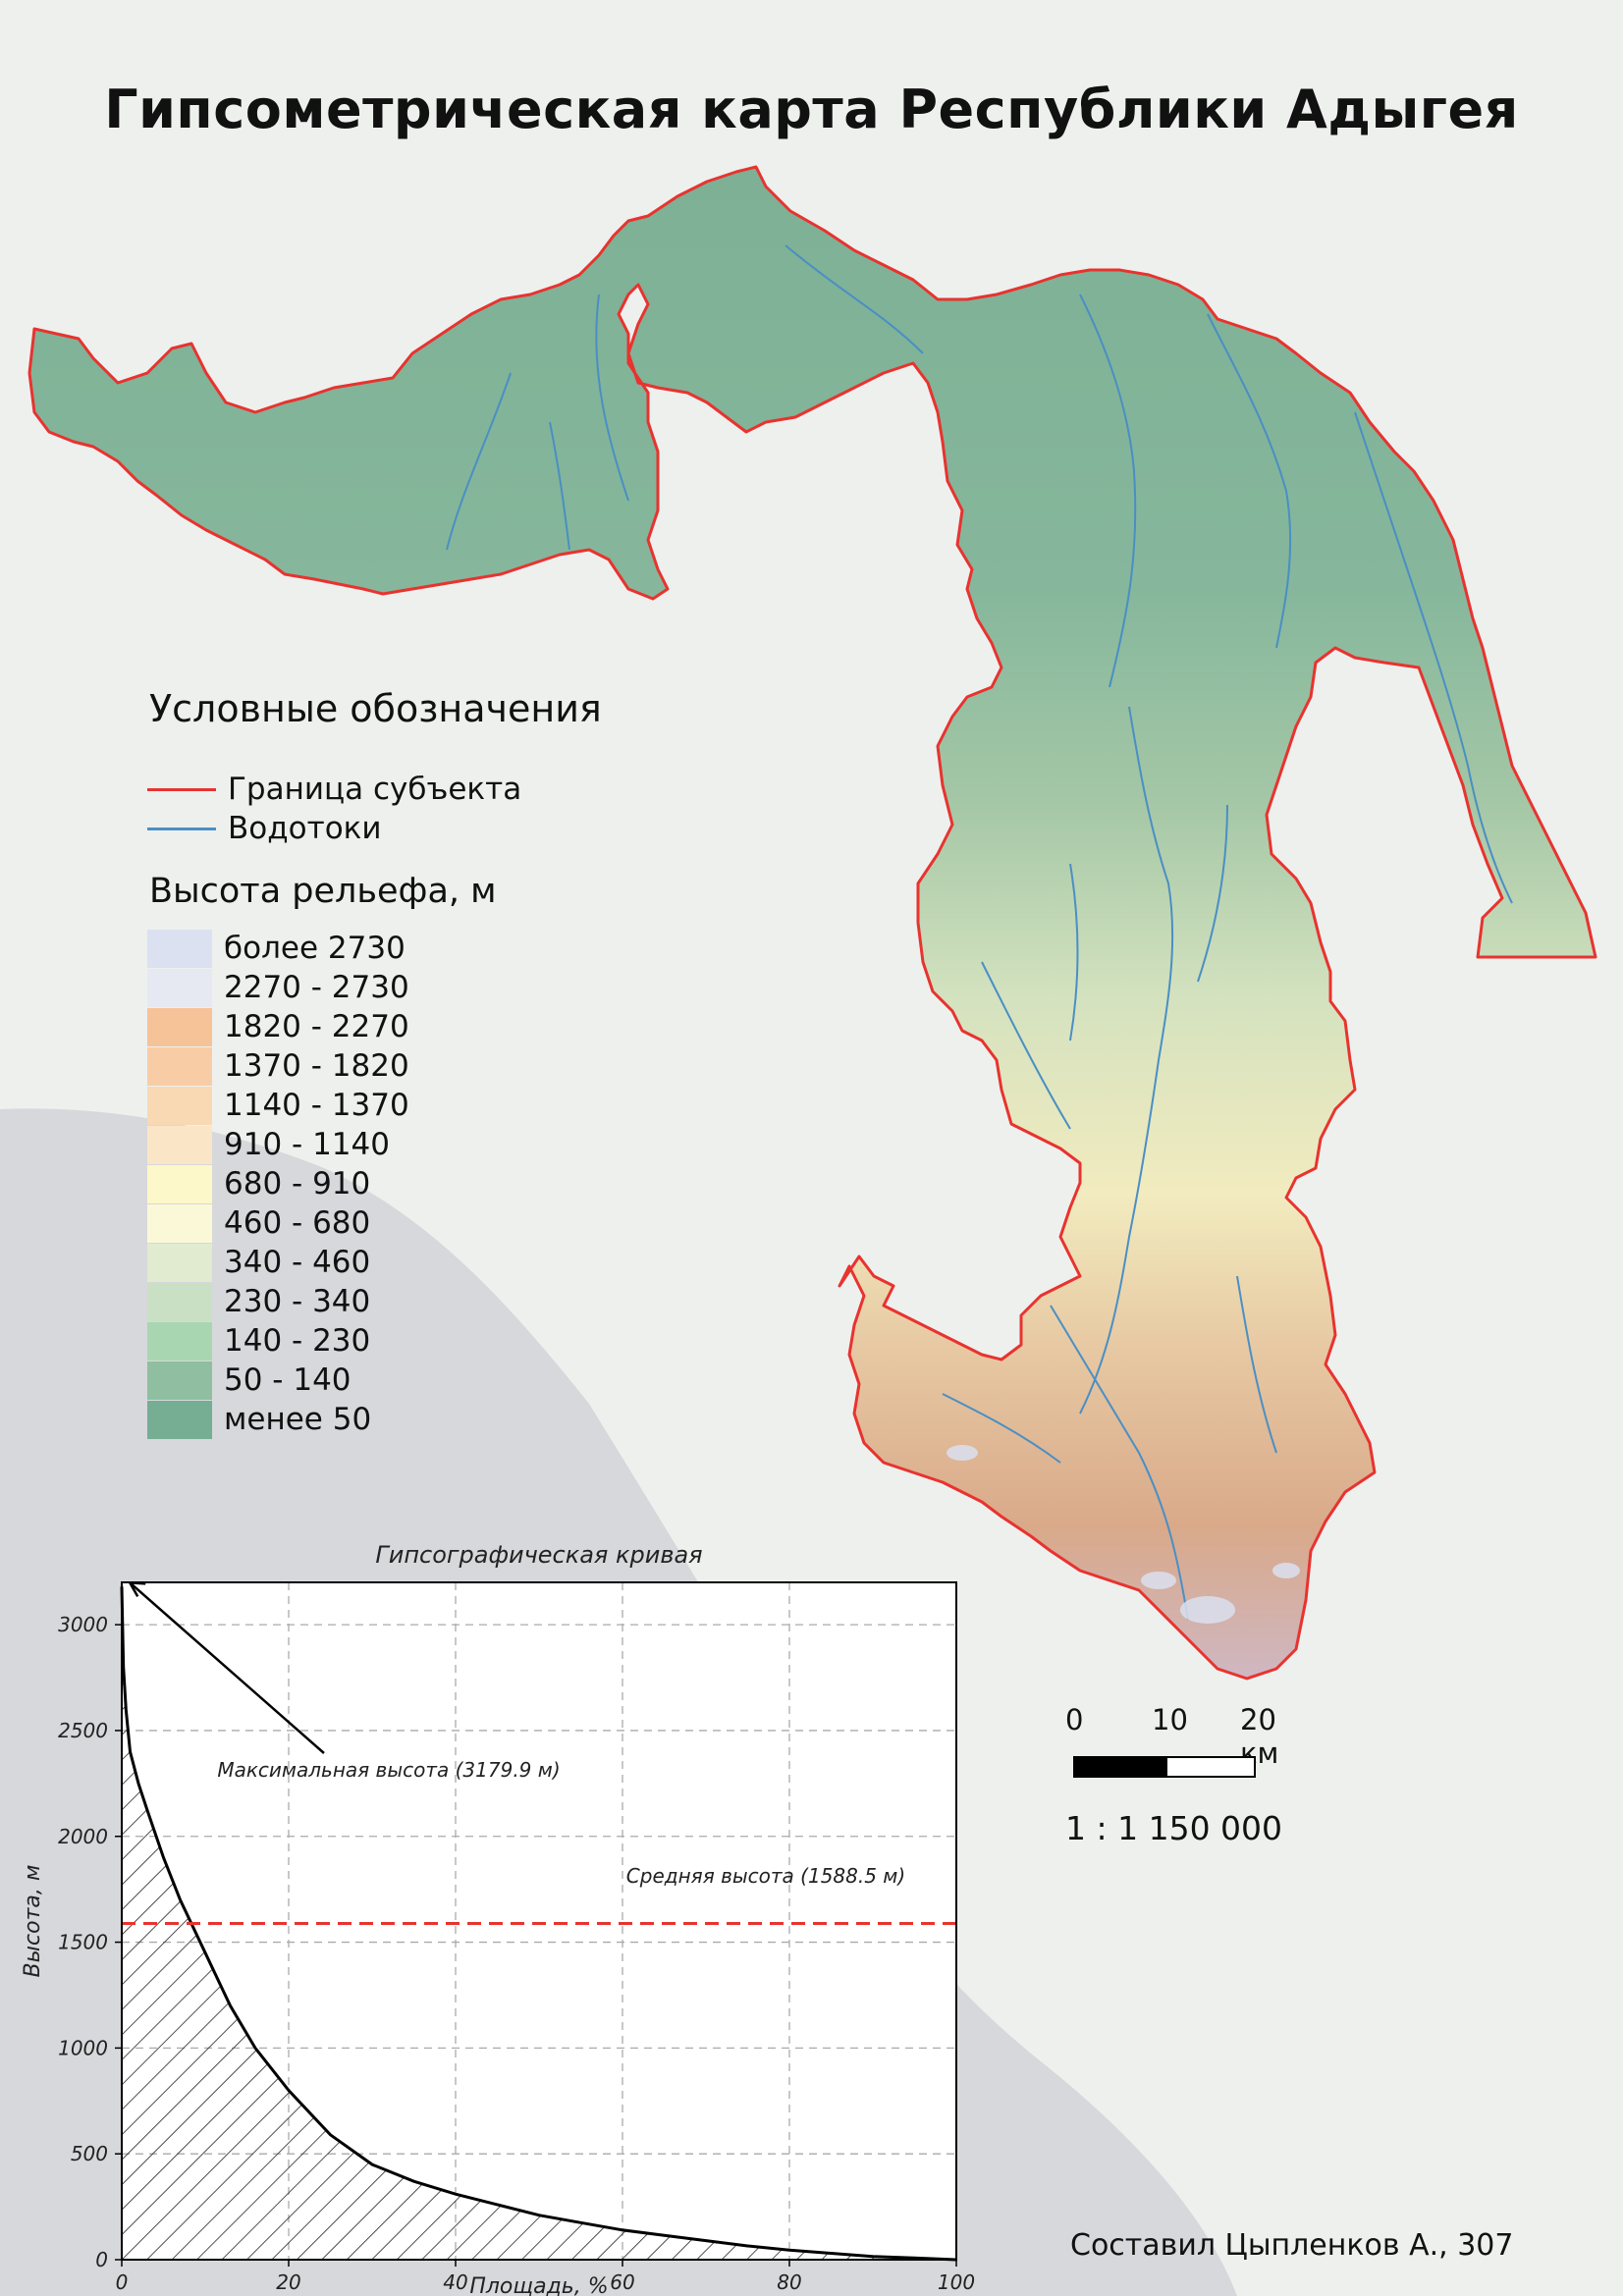  What do you see at coordinates (375, 709) in the screenshot?
I see `legend-heading: Условные обозначения` at bounding box center [375, 709].